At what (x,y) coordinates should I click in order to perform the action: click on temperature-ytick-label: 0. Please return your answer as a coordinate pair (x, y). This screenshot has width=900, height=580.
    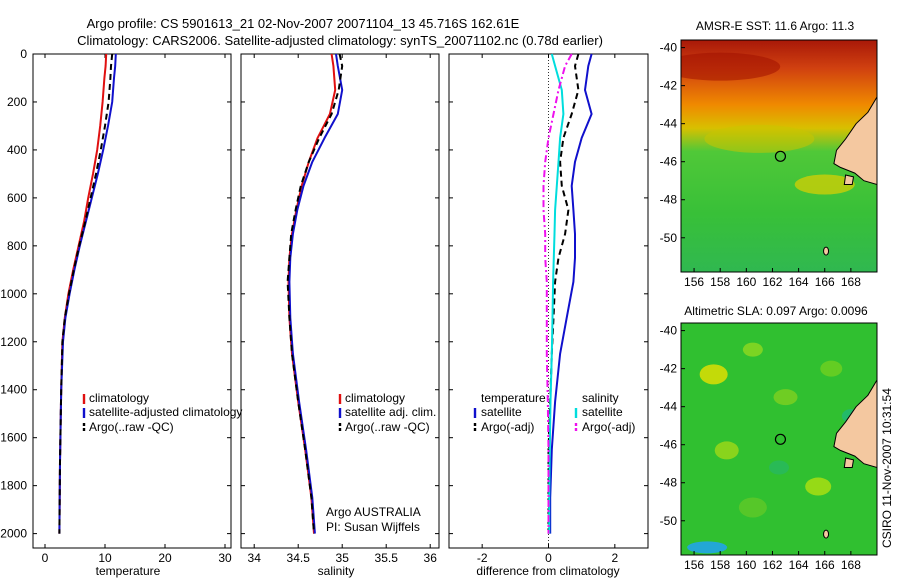
    Looking at the image, I should click on (23, 54).